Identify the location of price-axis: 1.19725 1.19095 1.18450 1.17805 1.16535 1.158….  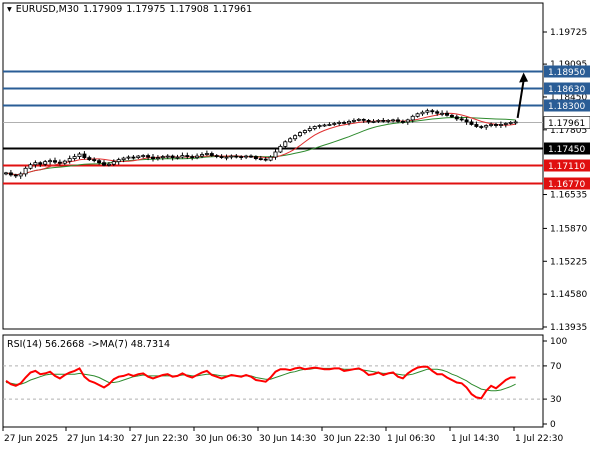
(565, 180).